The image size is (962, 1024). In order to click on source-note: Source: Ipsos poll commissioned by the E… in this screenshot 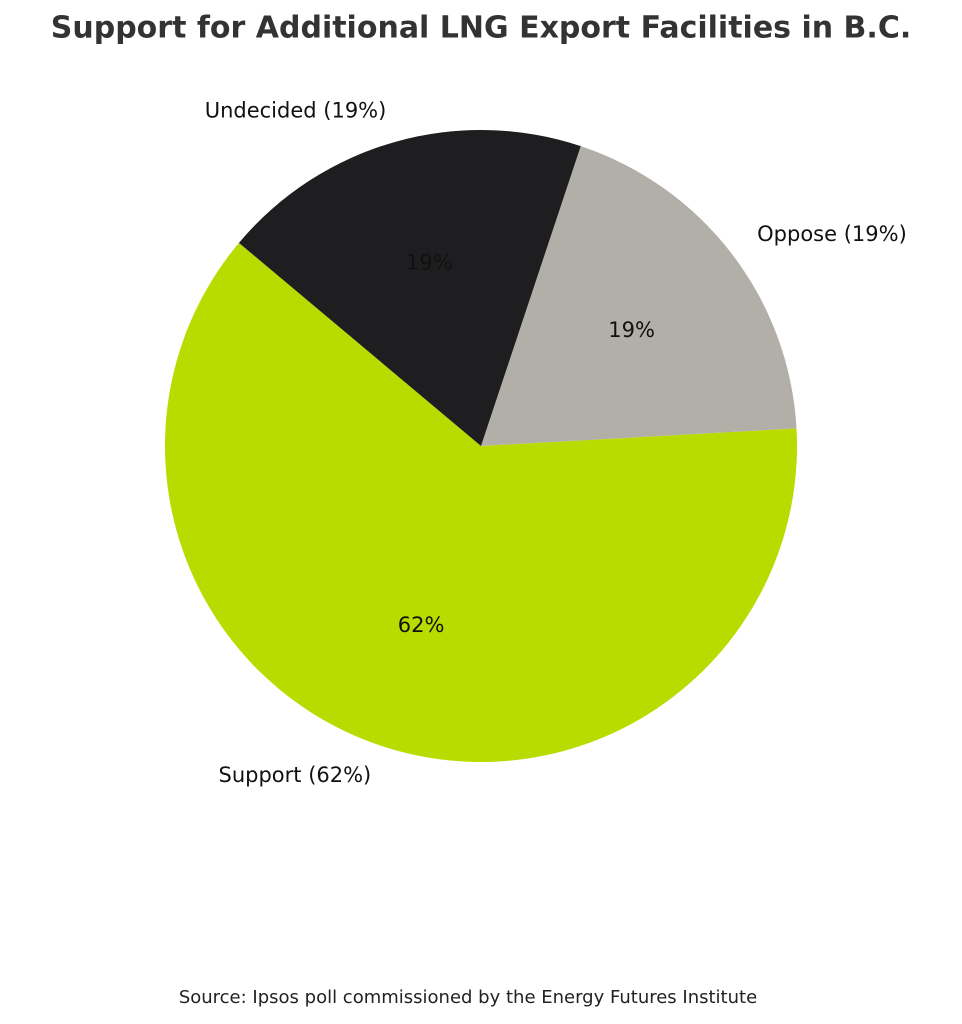, I will do `click(468, 997)`.